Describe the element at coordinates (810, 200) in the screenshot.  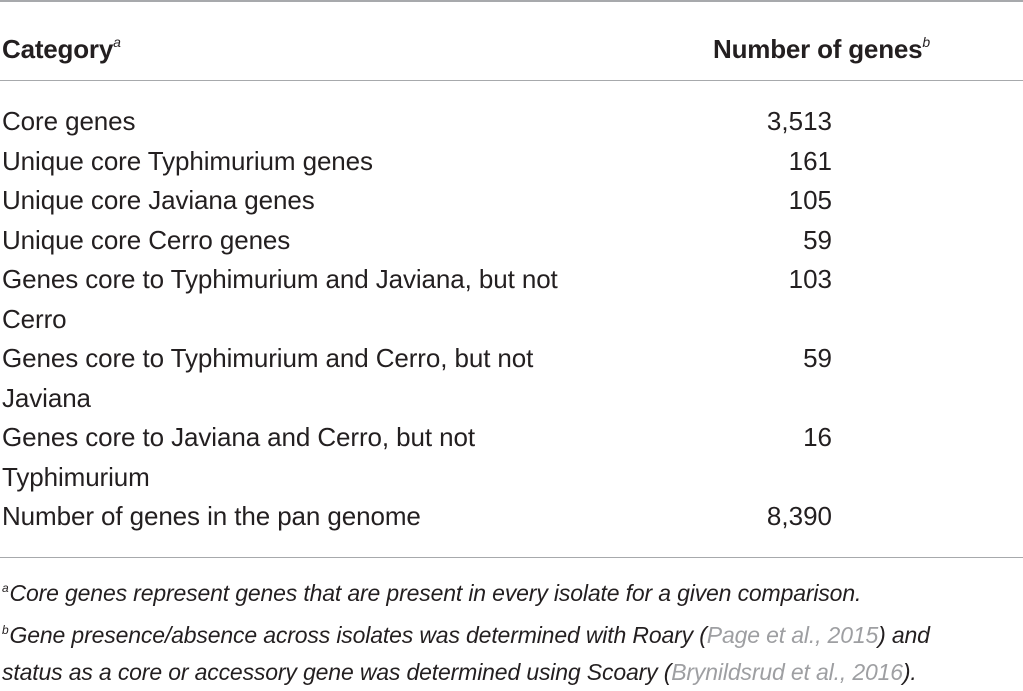
I see `number-cell: 105` at that location.